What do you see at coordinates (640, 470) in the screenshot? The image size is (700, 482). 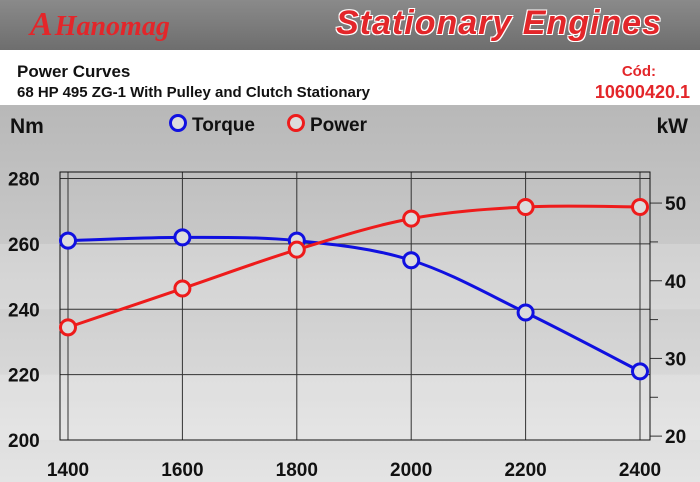 I see `x-tick-label: 2400` at bounding box center [640, 470].